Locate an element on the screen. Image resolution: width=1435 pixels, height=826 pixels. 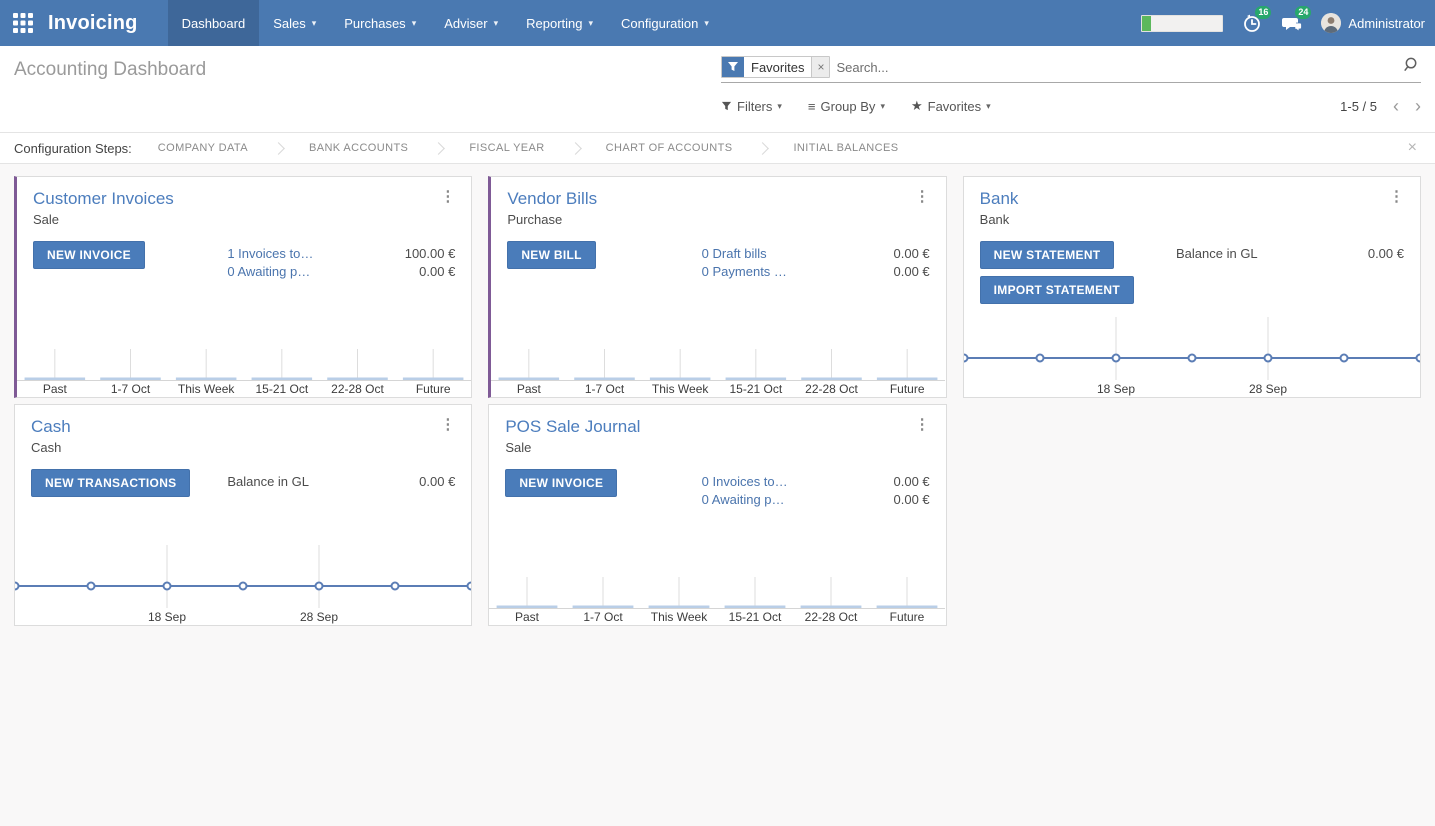
step-chart-of-accounts: CHART OF ACCOUNTS is located at coordinates (669, 148).